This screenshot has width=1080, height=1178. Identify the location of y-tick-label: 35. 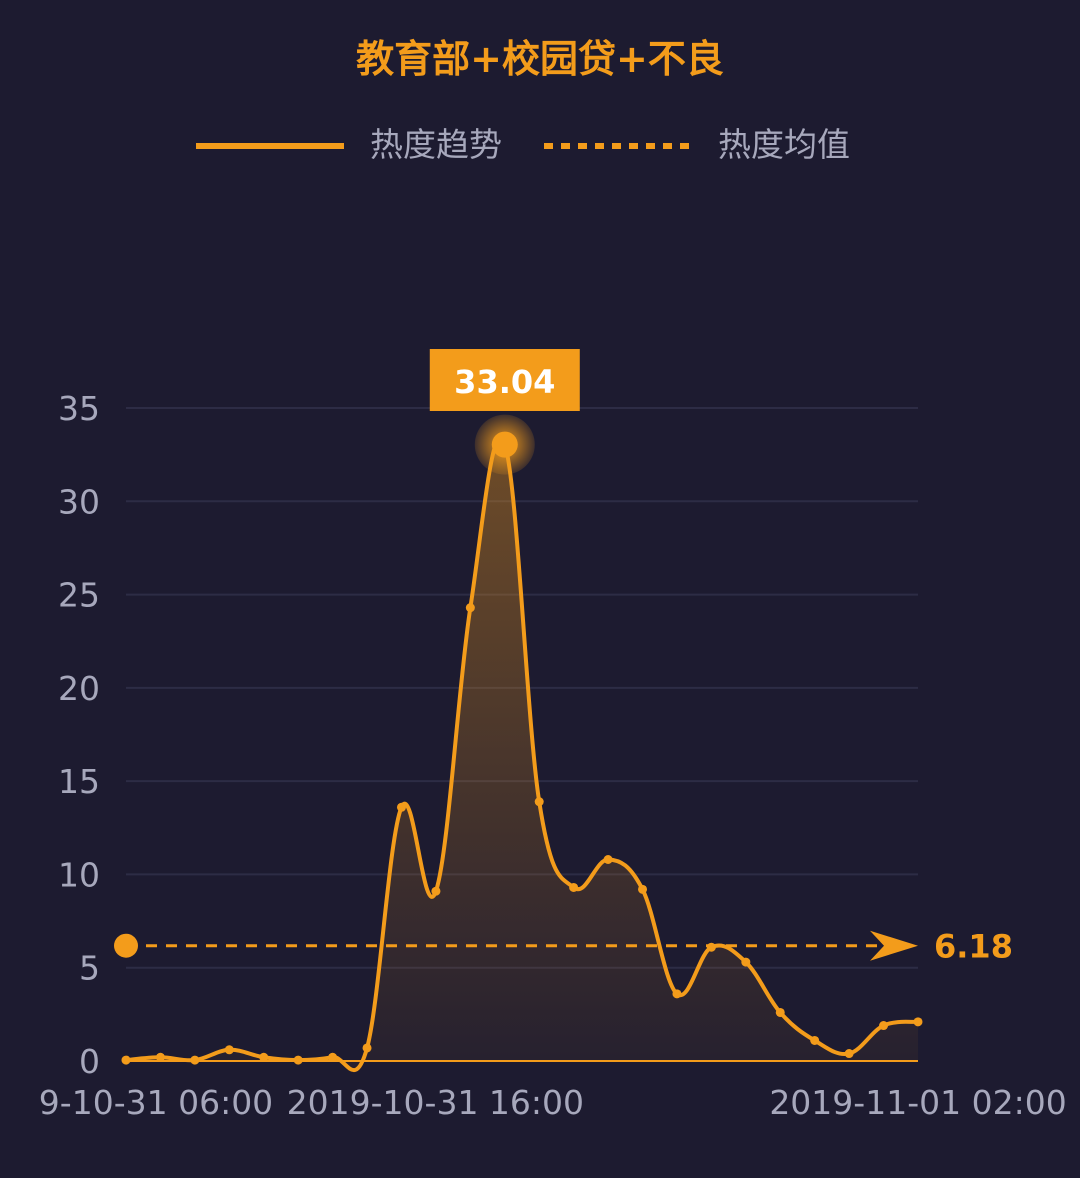
(79, 408).